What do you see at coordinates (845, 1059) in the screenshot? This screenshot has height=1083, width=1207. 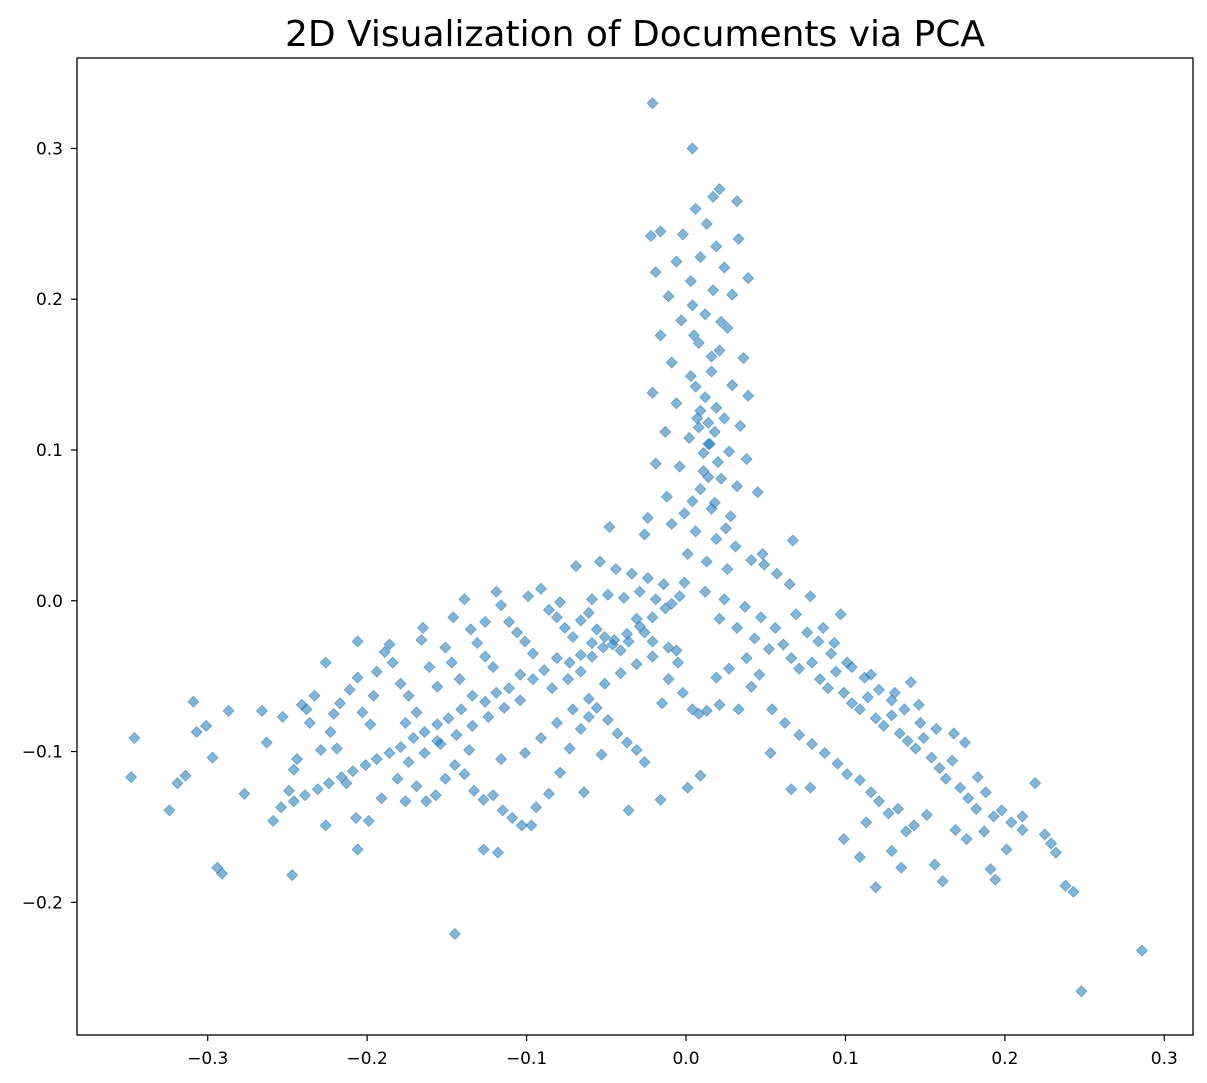 I see `x-tick-label: 0.1` at bounding box center [845, 1059].